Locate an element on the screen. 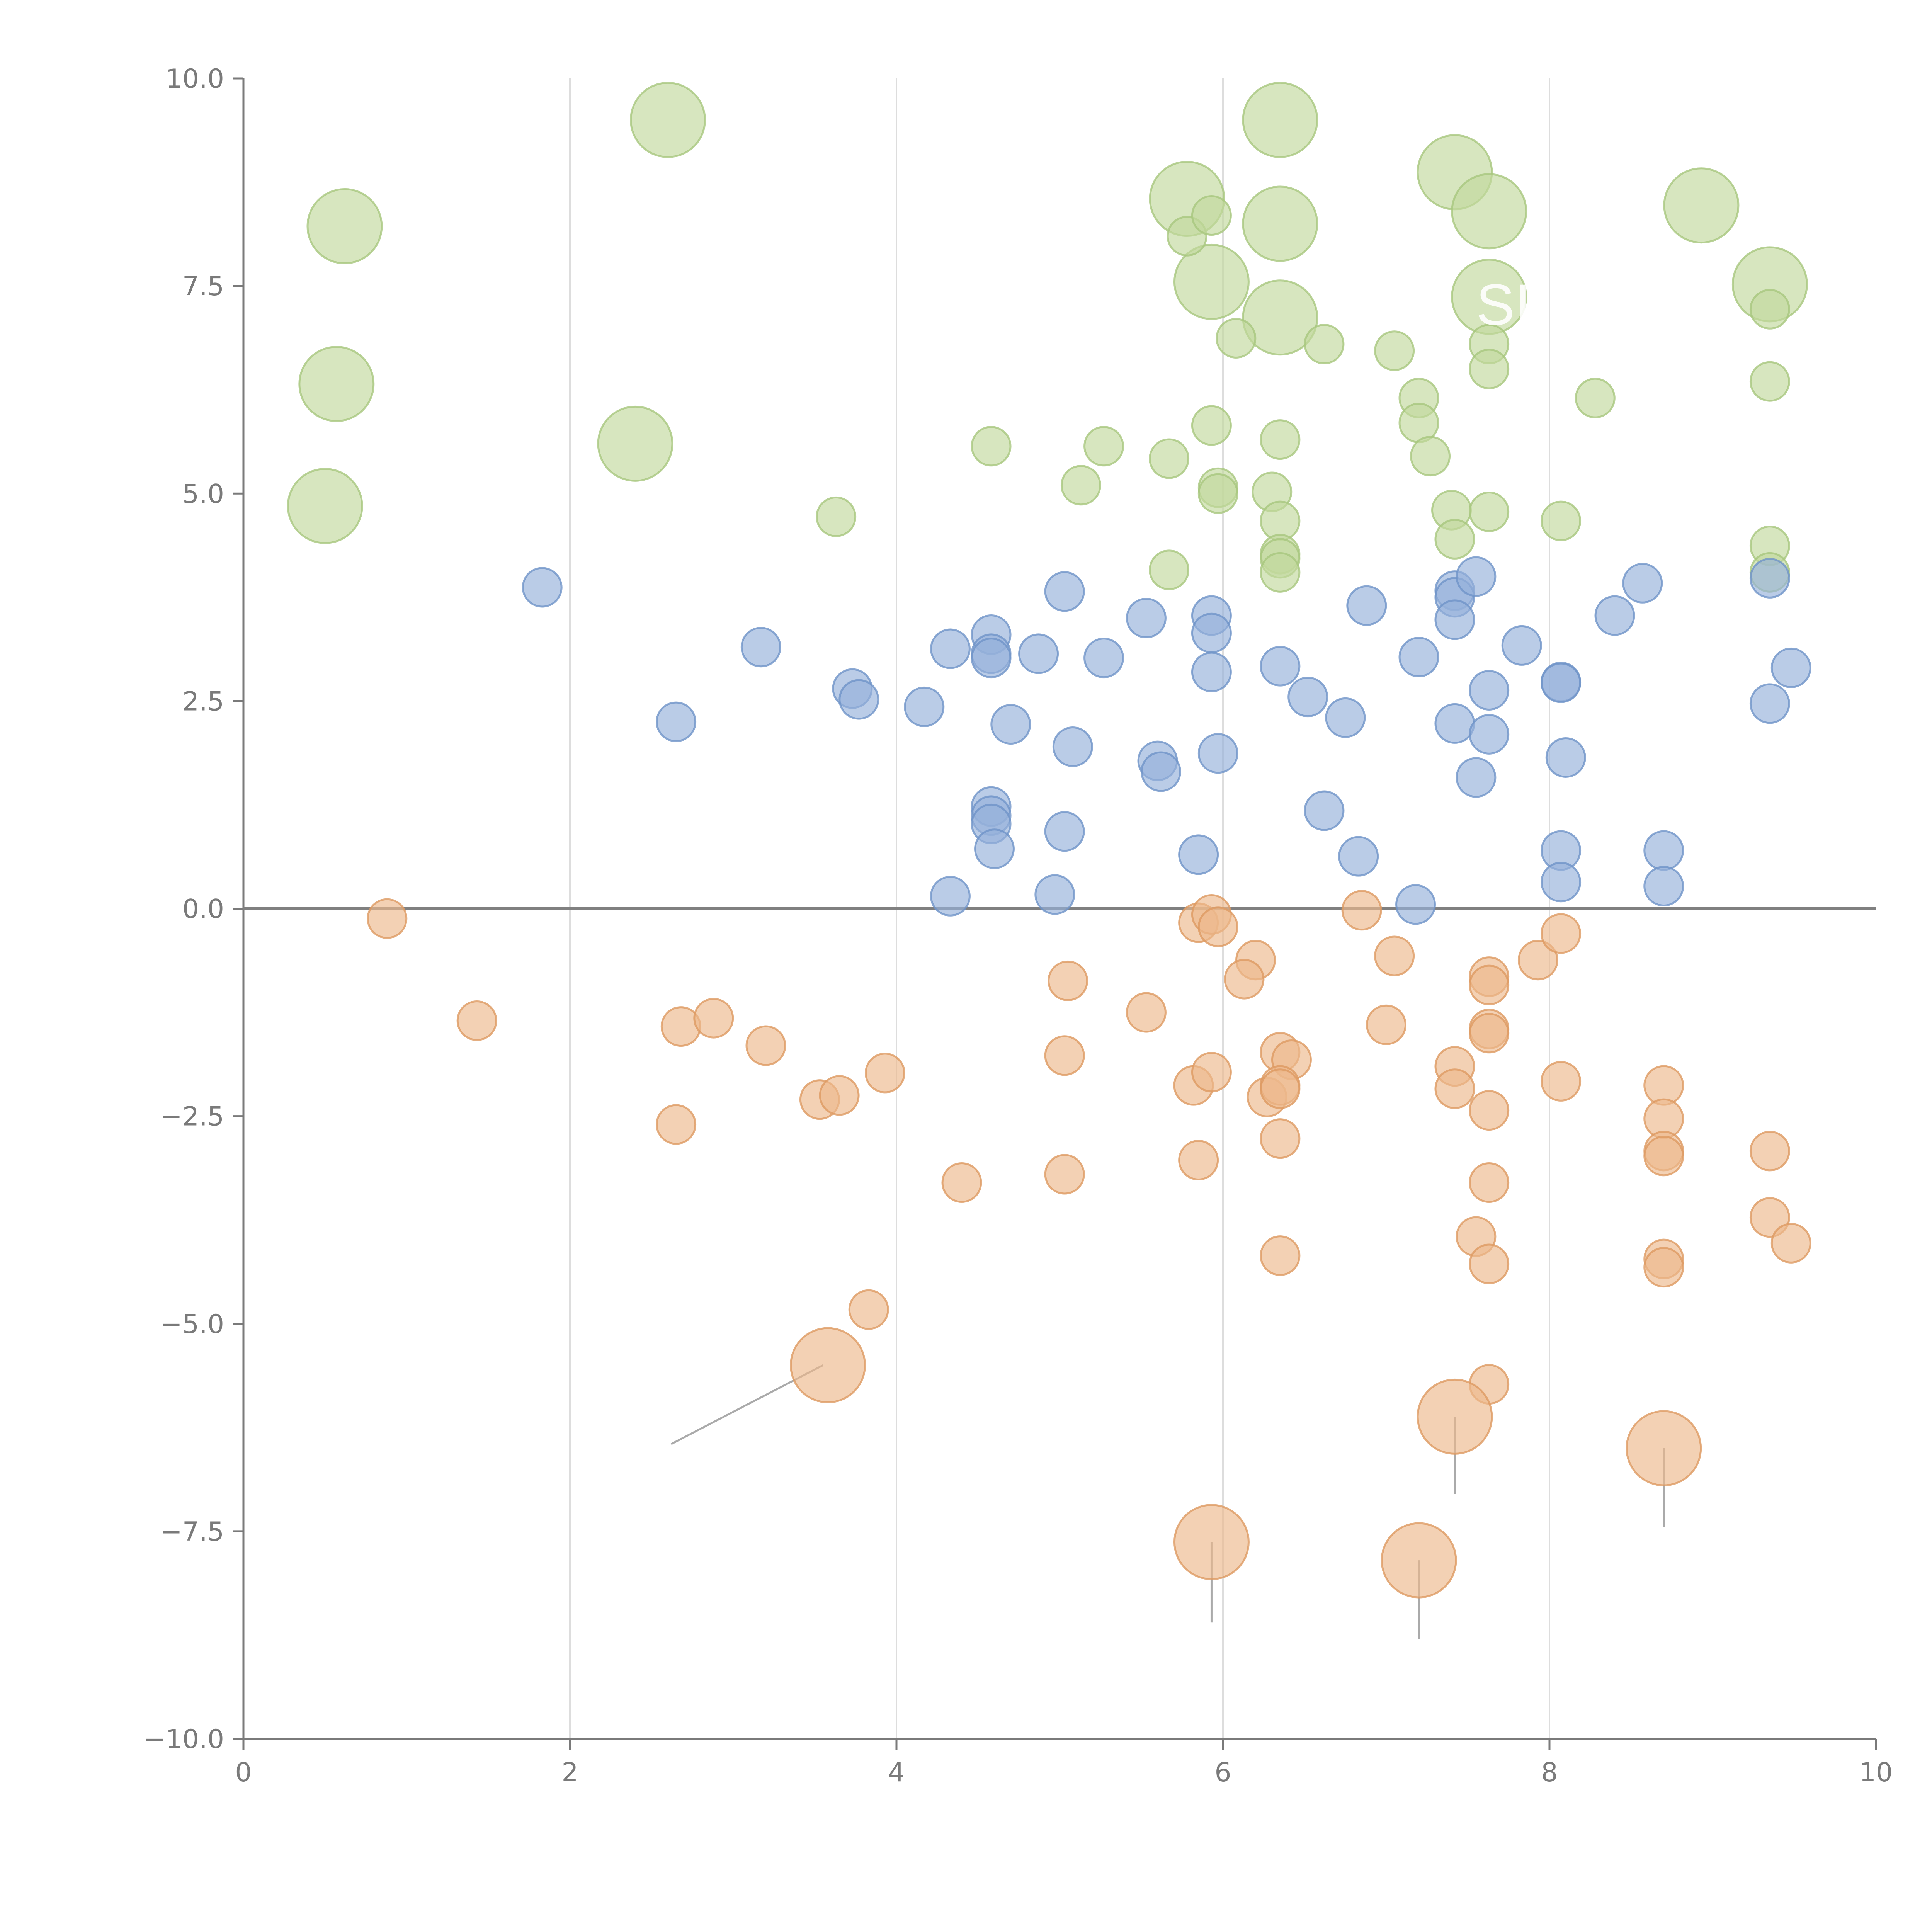 This screenshot has height=1932, width=1932. y-tick-label: 7.5 is located at coordinates (203, 287).